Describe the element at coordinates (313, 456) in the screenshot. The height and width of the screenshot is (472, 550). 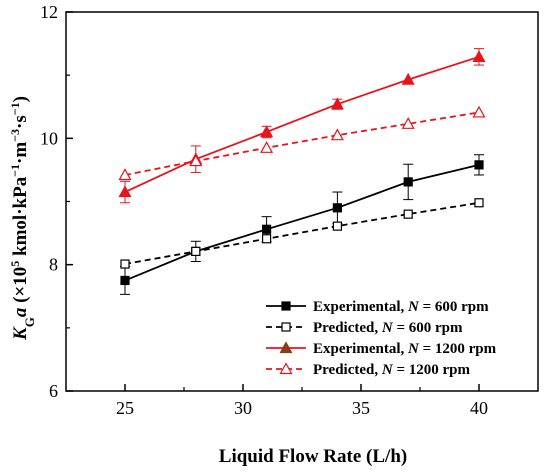
I see `x-axis-label: Liquid Flow Rate (L/h)` at that location.